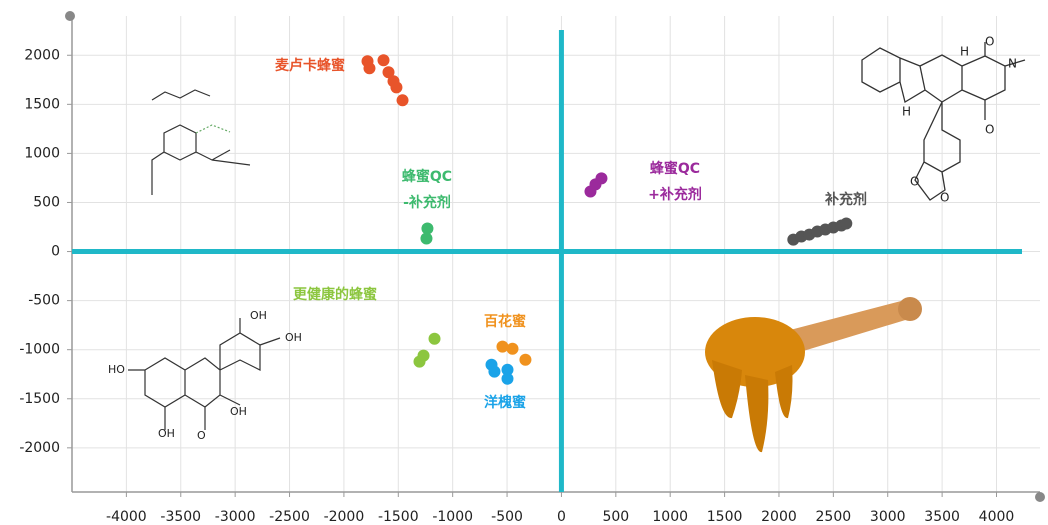 The height and width of the screenshot is (525, 1048). What do you see at coordinates (507, 517) in the screenshot?
I see `x-tick-label: -500` at bounding box center [507, 517].